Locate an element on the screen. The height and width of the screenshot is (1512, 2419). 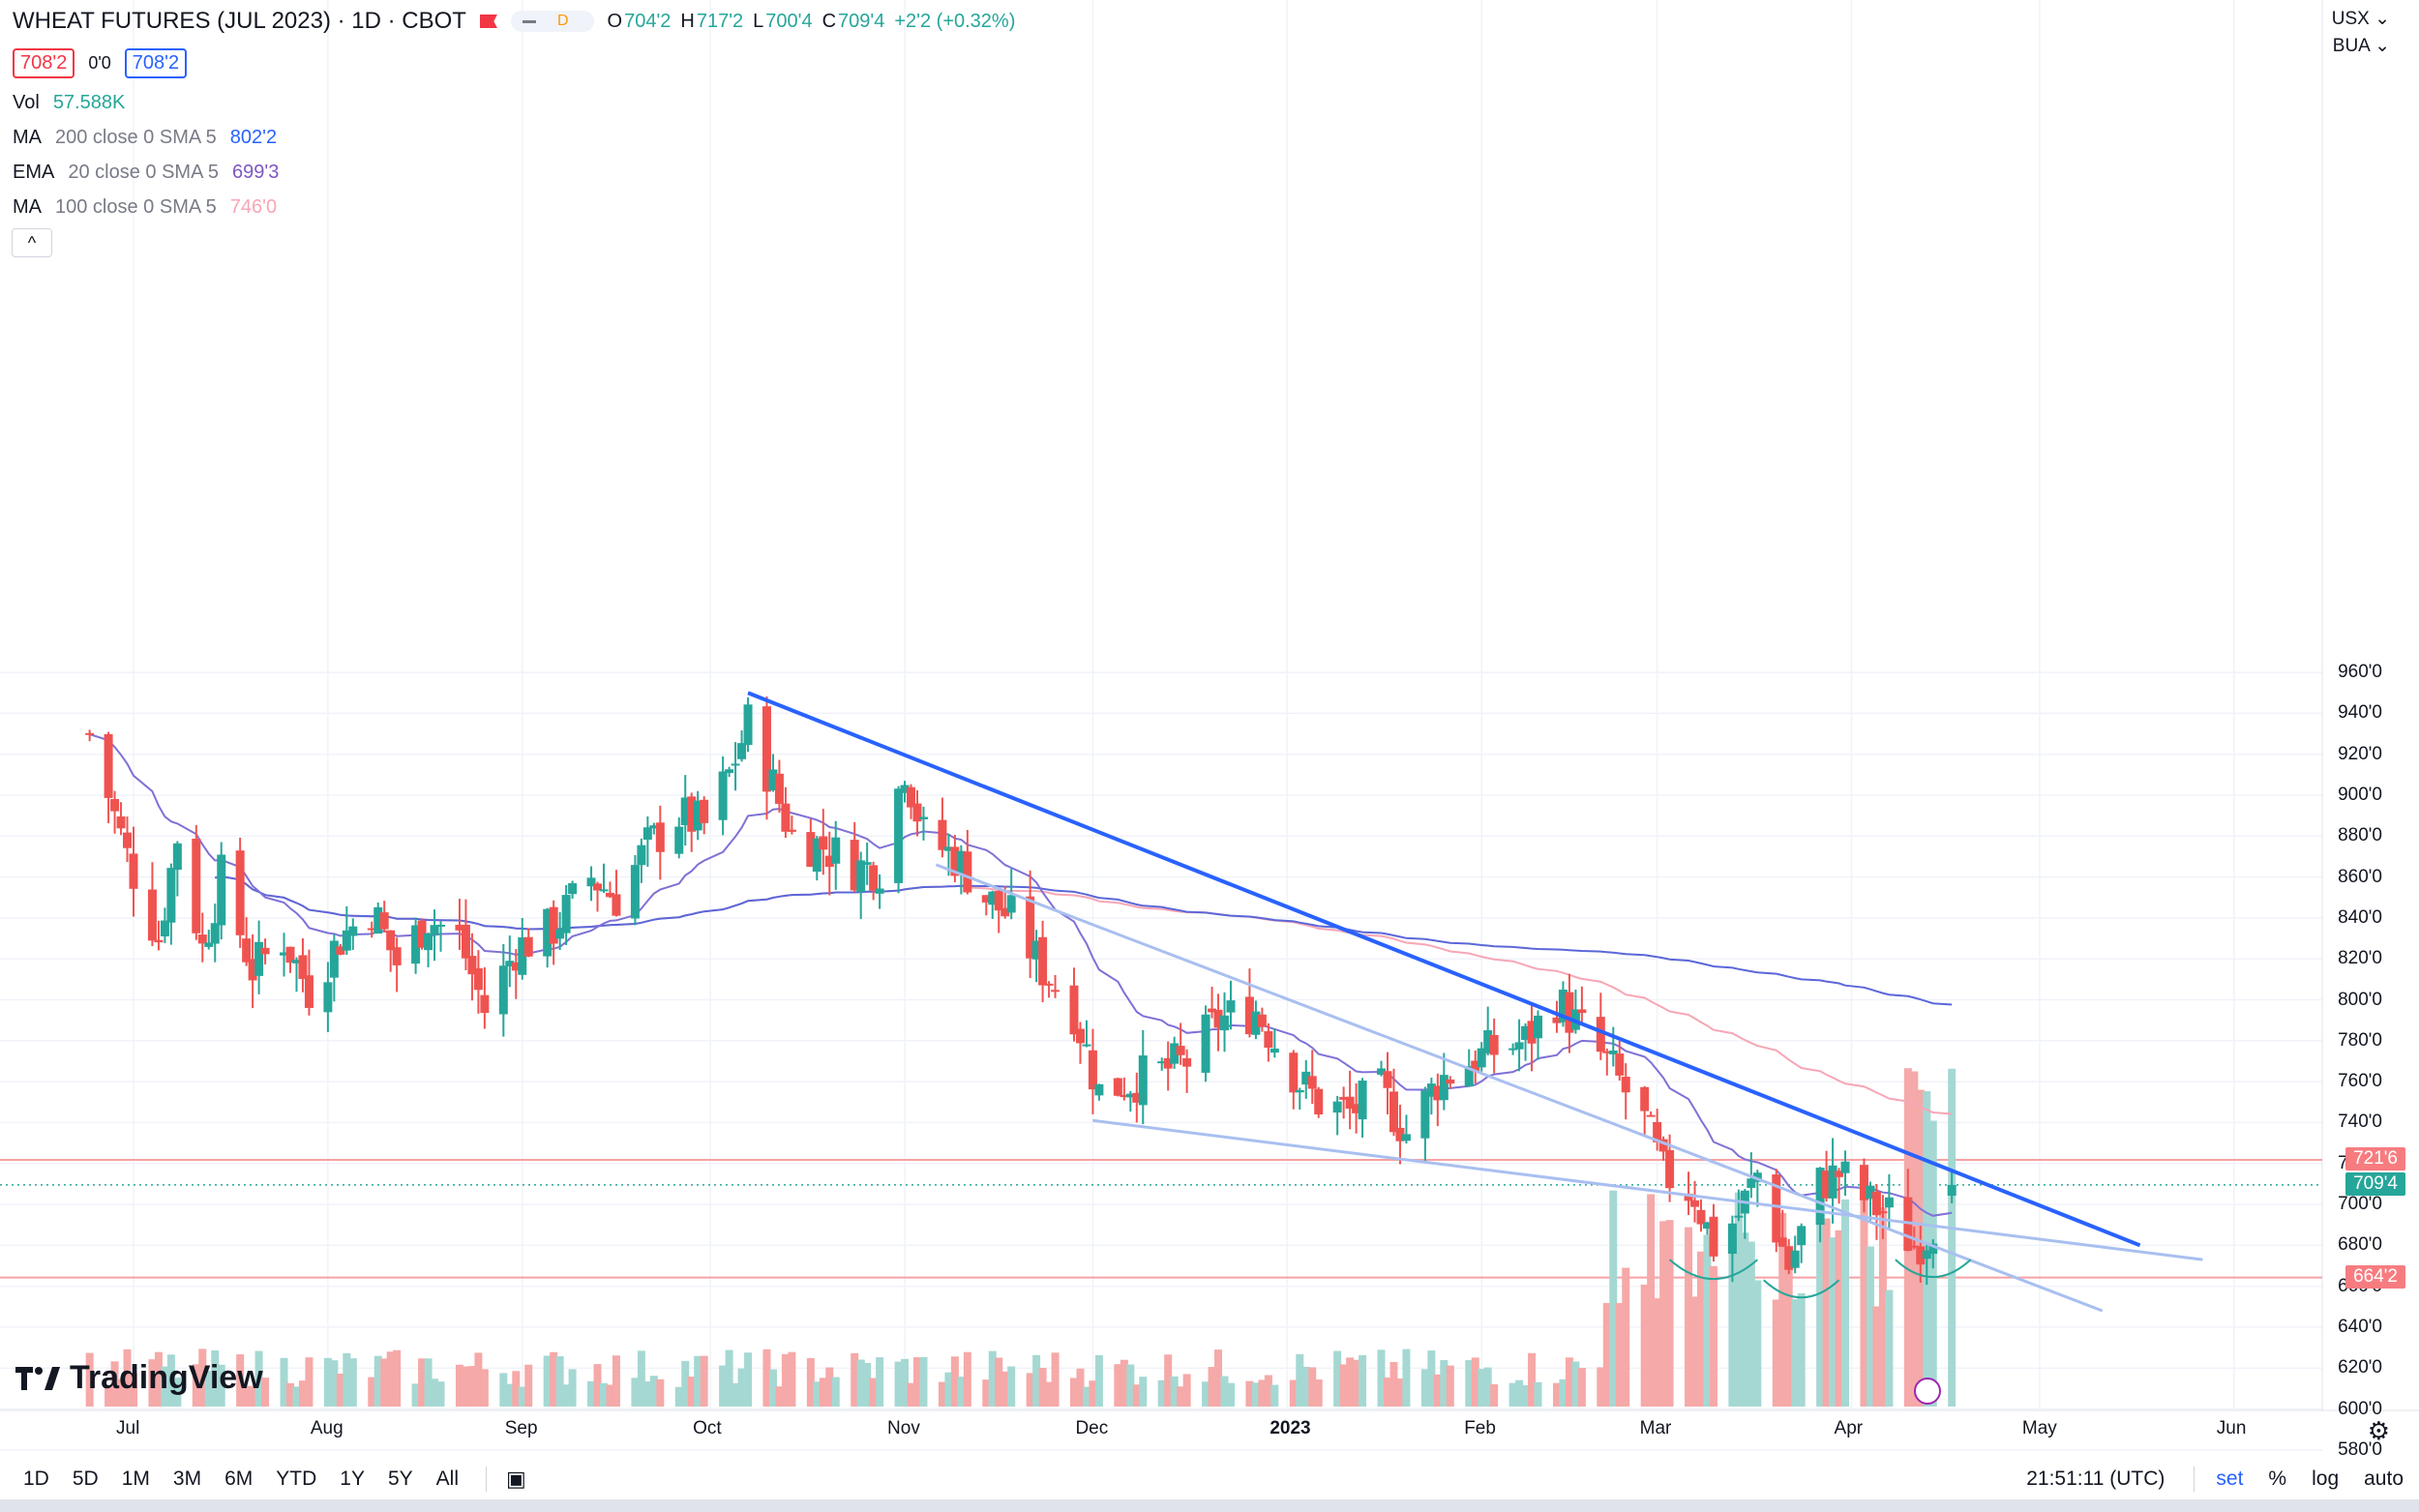
tradingview-logo: TradingView is located at coordinates (139, 1378).